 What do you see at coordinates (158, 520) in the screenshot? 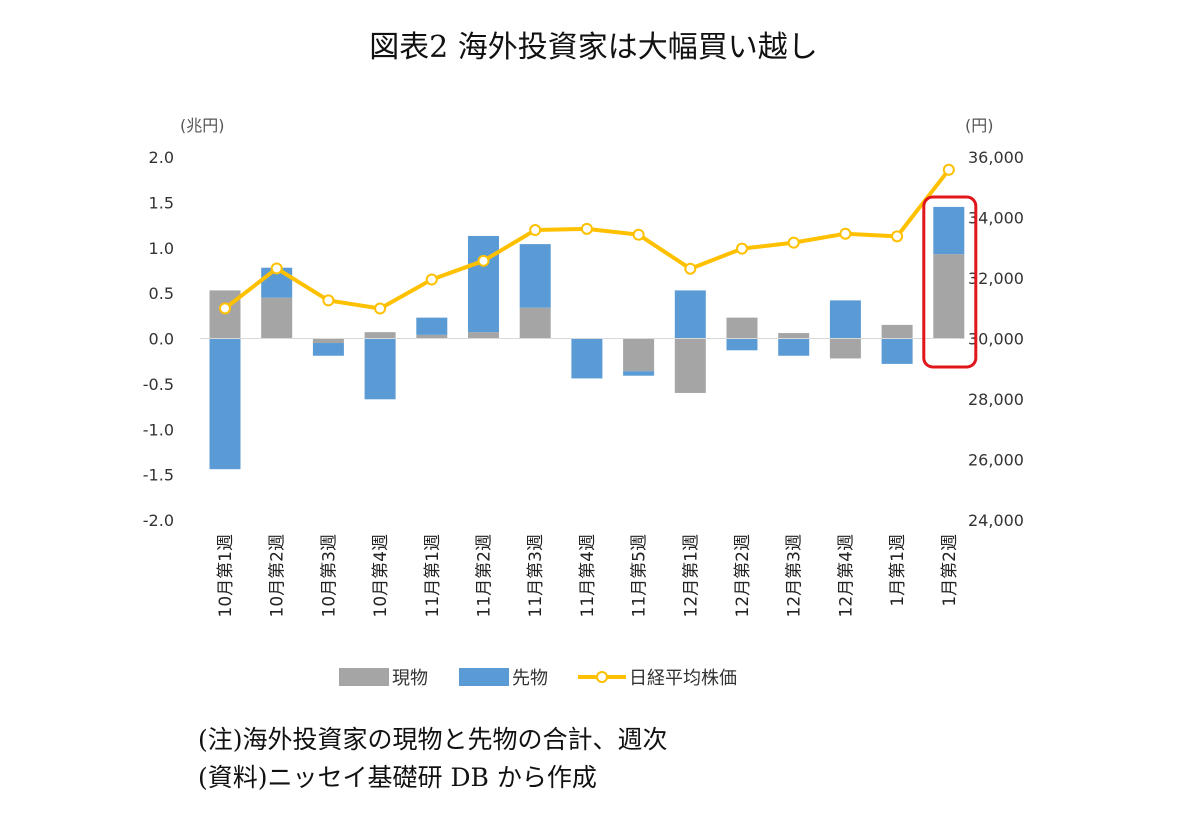
I see `left-tick-label: -2.0` at bounding box center [158, 520].